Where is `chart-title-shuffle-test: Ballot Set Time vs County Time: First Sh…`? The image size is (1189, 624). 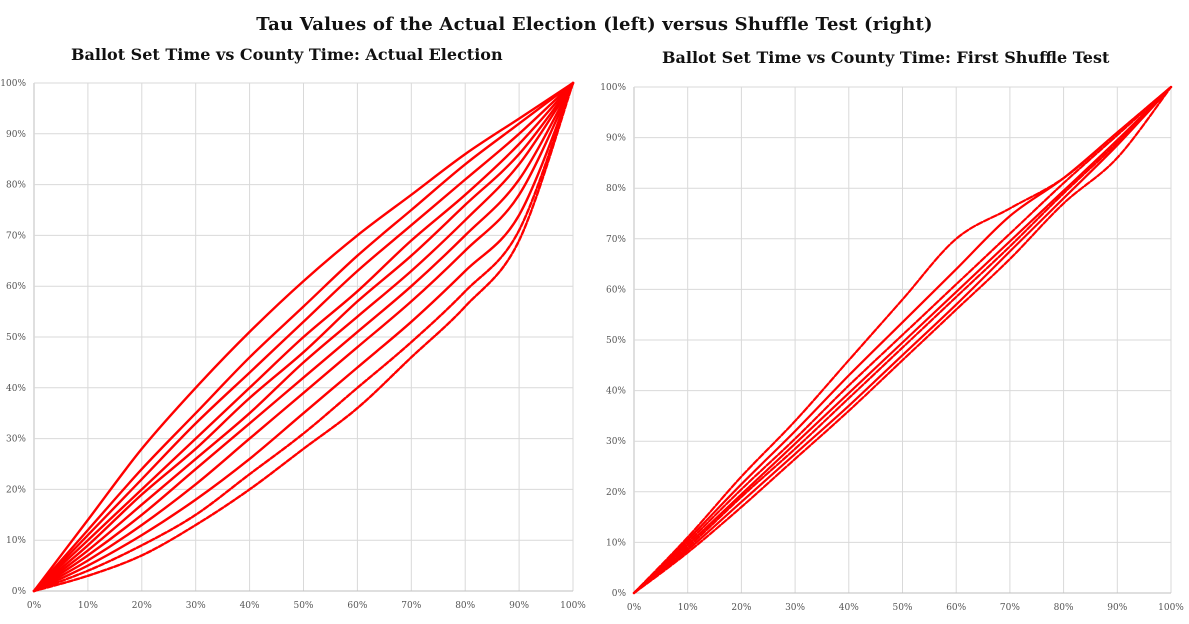
chart-title-shuffle-test: Ballot Set Time vs County Time: First Sh… is located at coordinates (886, 57).